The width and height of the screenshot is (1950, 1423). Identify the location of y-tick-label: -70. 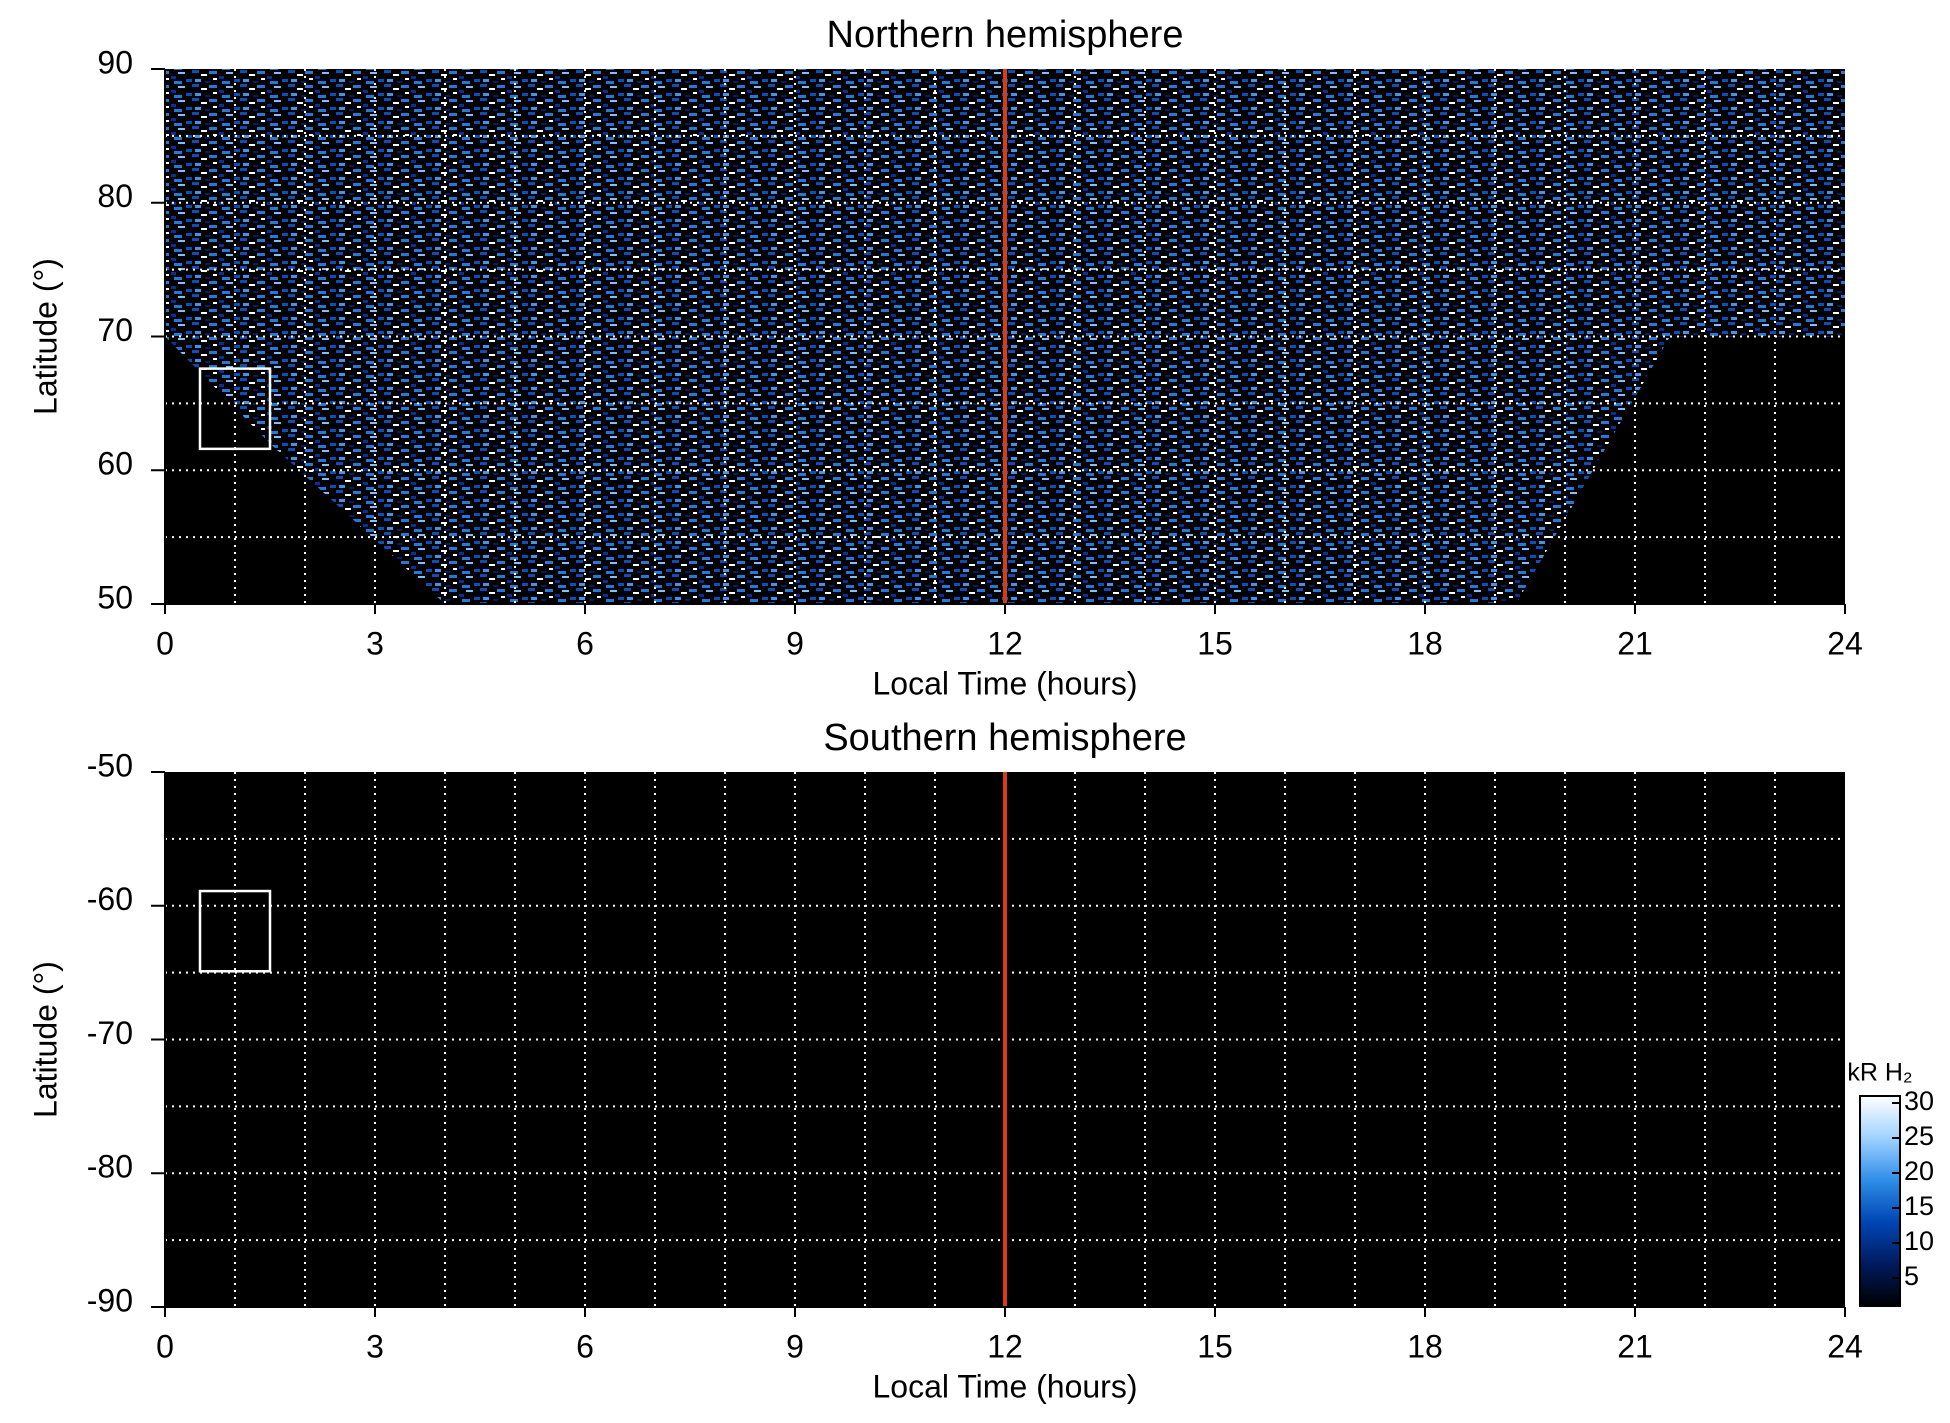
(110, 1033).